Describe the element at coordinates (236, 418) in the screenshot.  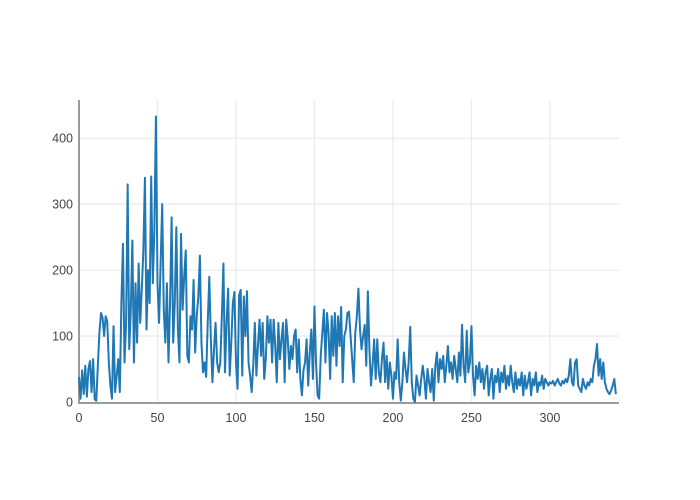
I see `x-tick-label: 100` at that location.